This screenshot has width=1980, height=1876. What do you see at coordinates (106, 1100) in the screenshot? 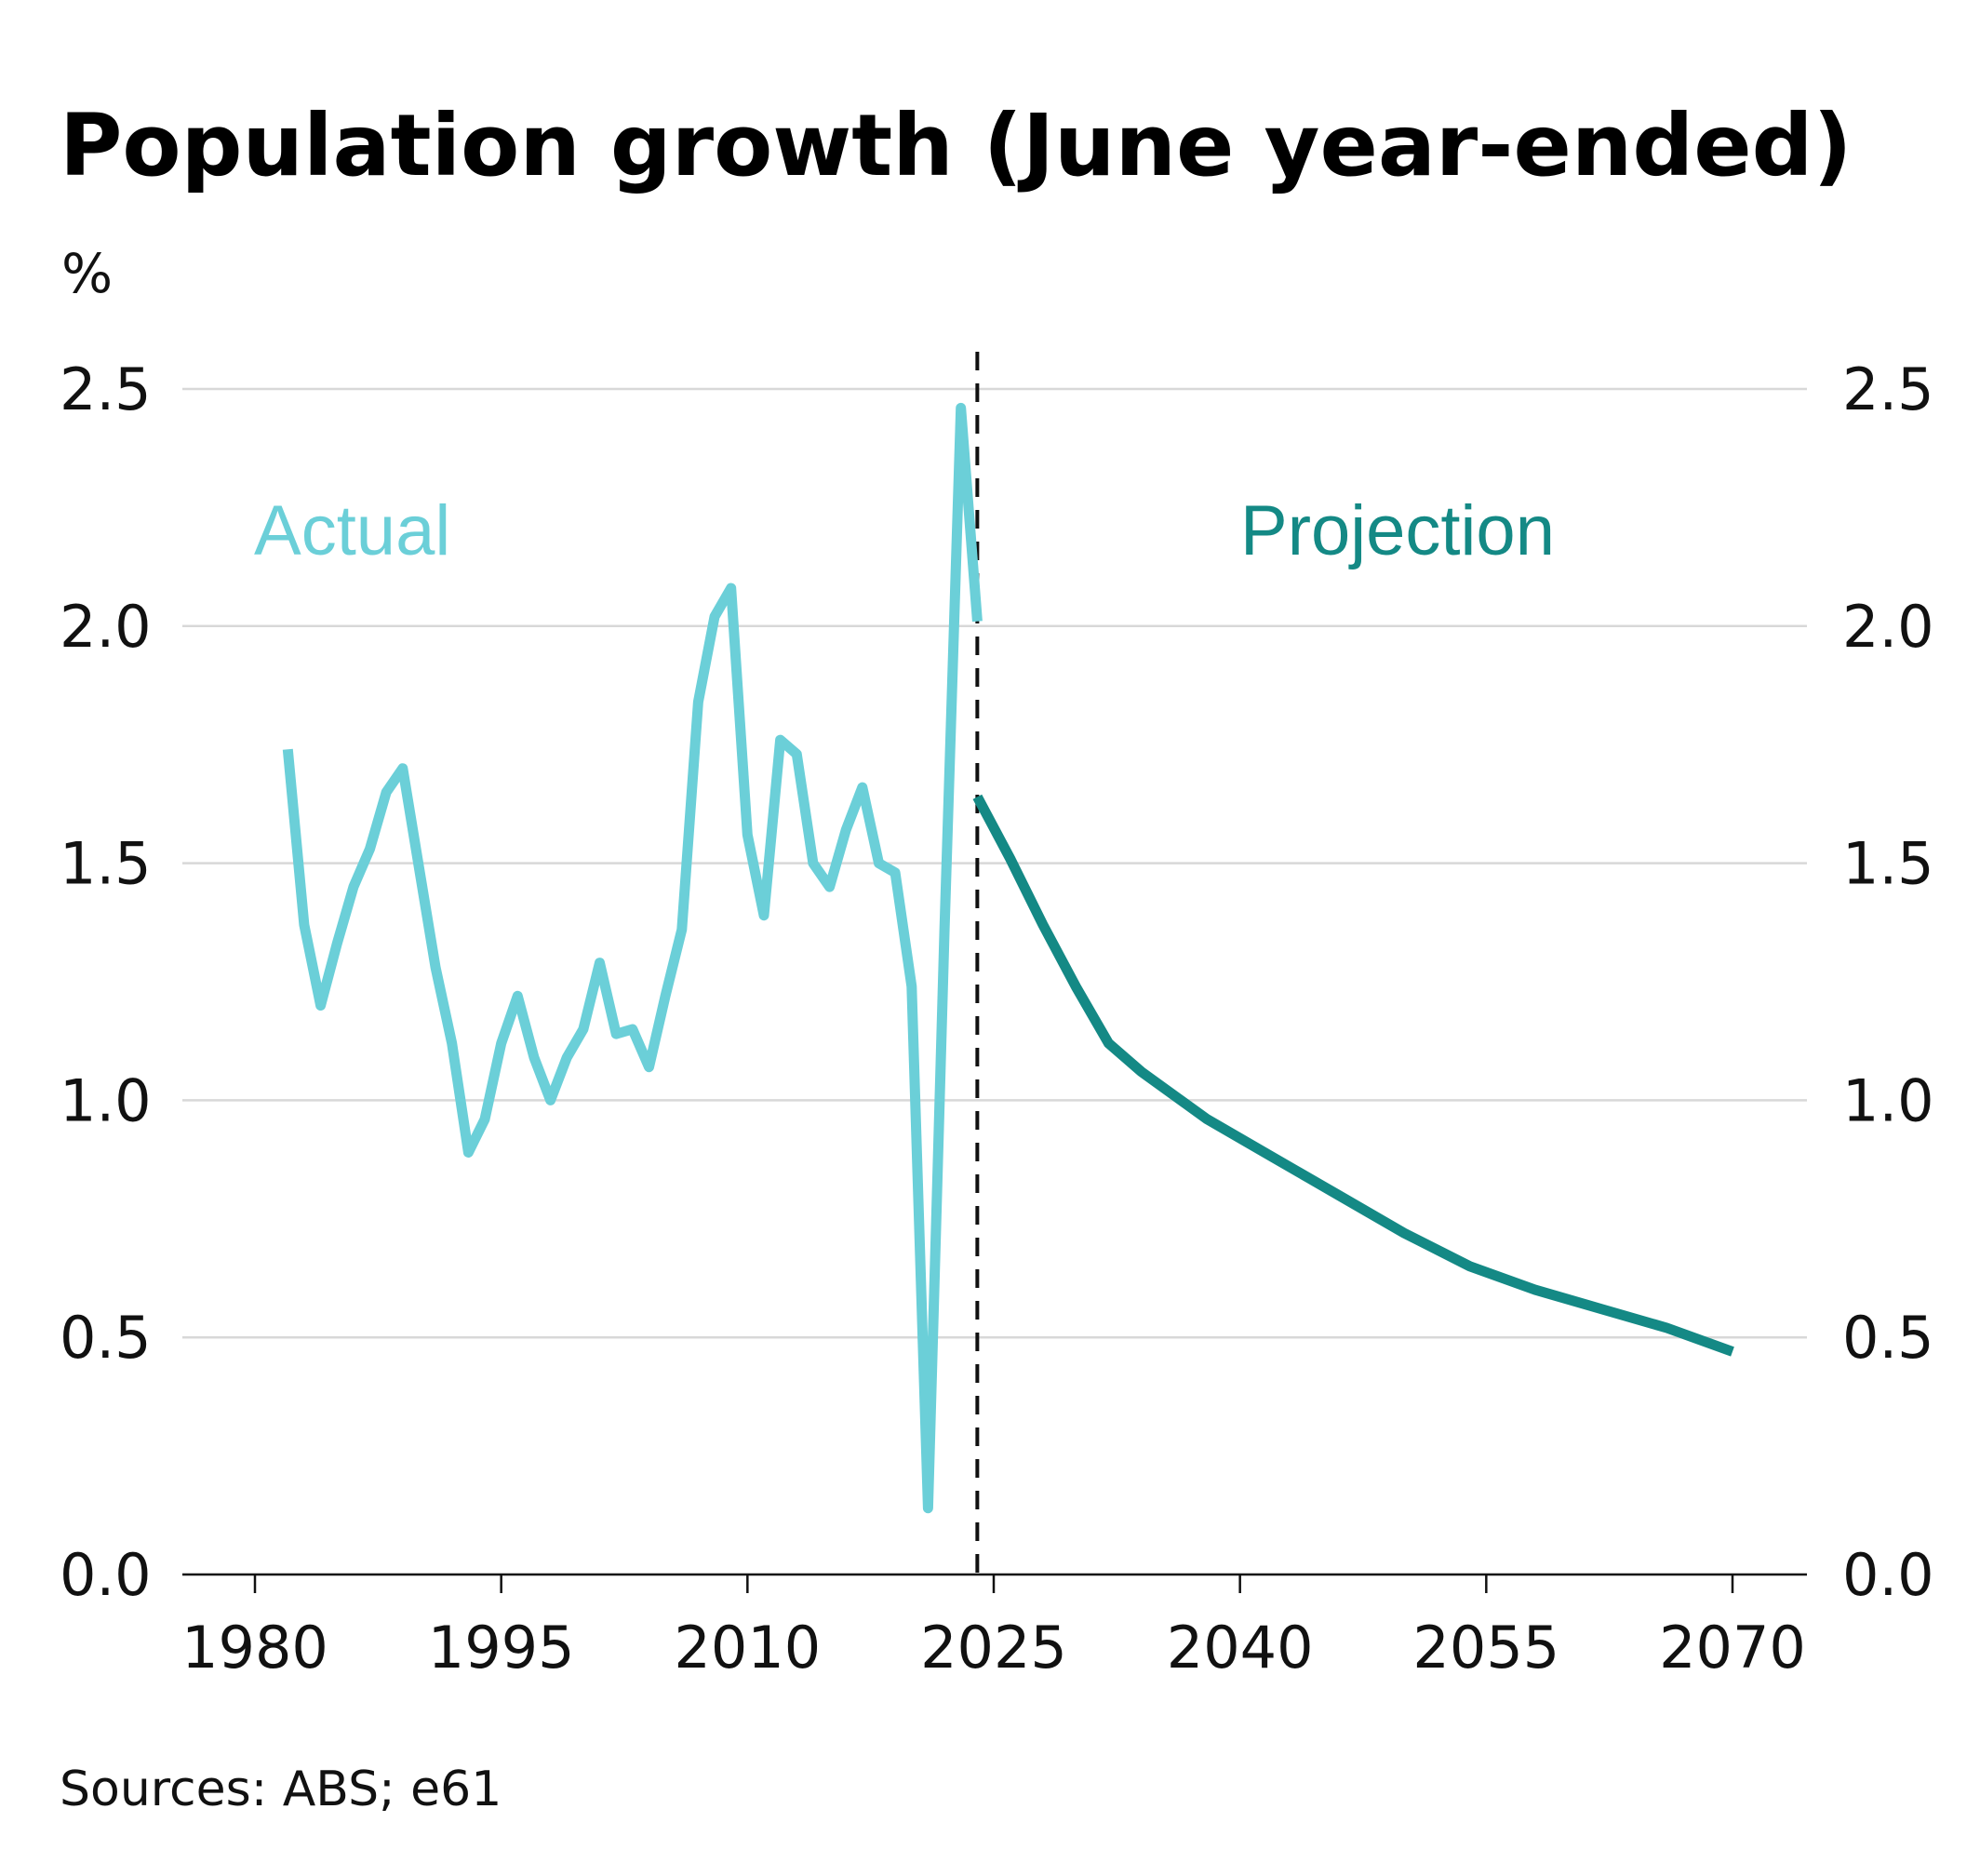
I see `y-tick-label-left: 1.0` at bounding box center [106, 1100].